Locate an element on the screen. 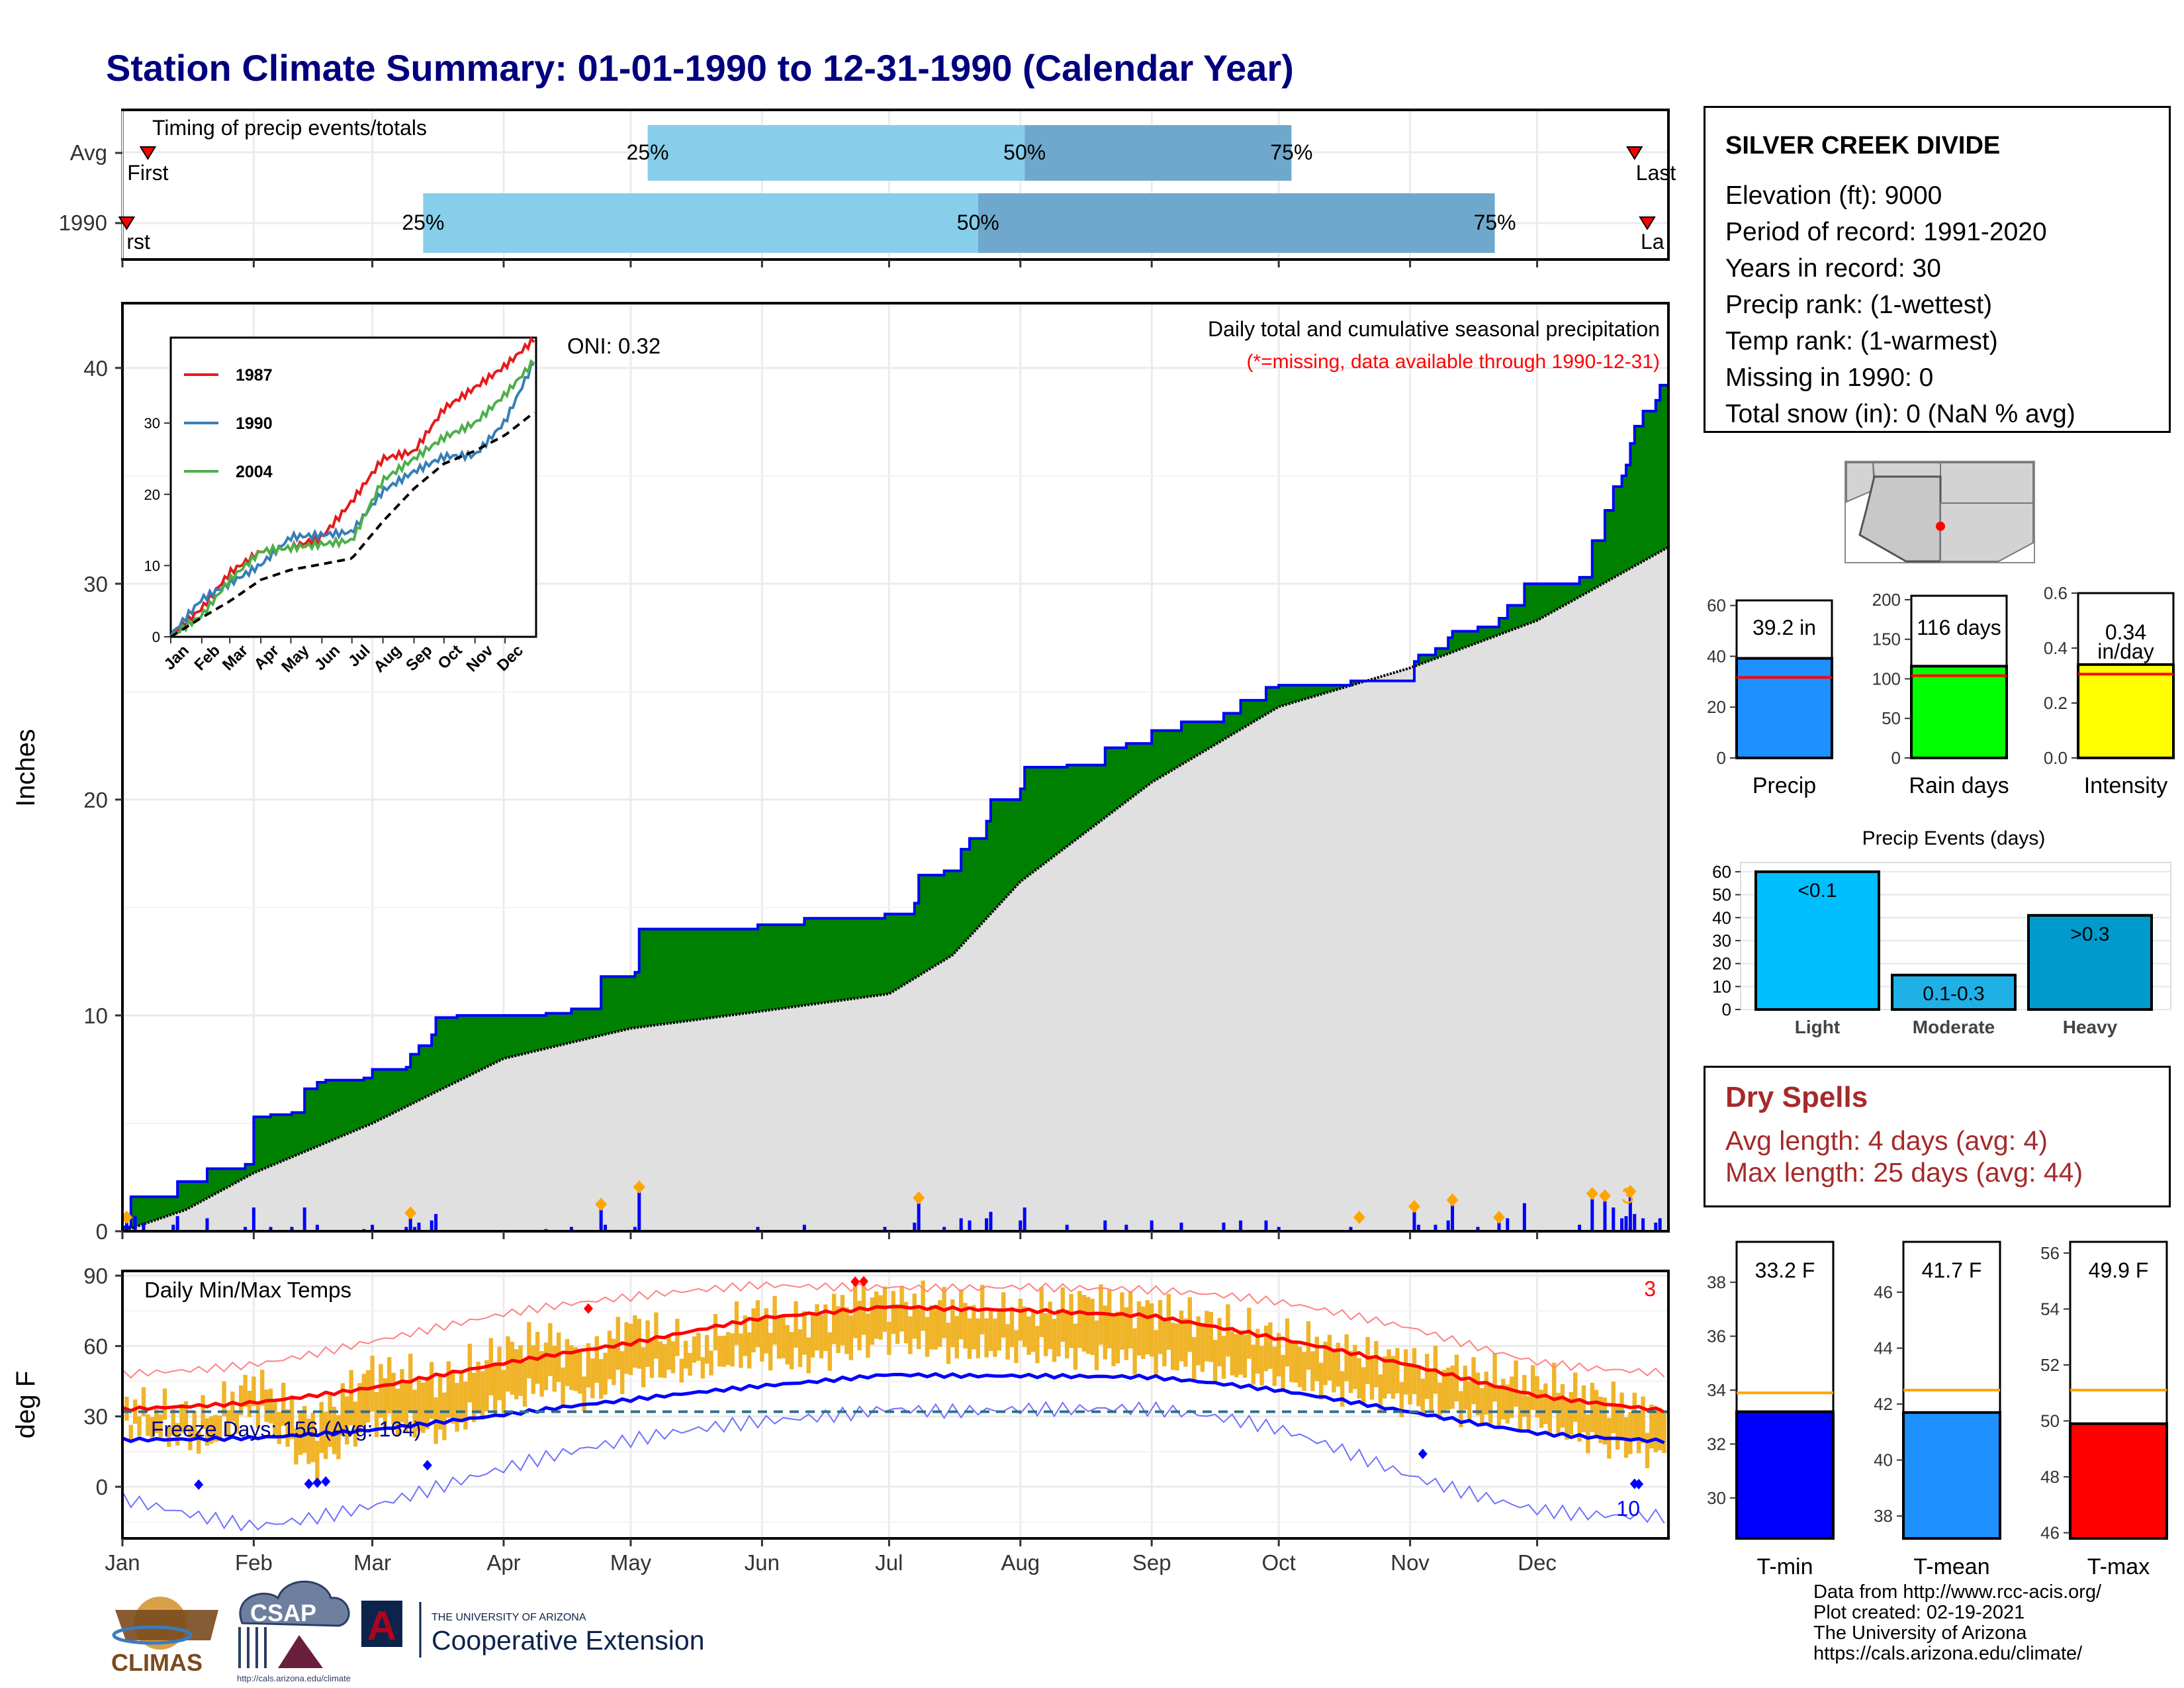 The height and width of the screenshot is (1688, 2184). summary-ytick-label: 48 is located at coordinates (2050, 1477).